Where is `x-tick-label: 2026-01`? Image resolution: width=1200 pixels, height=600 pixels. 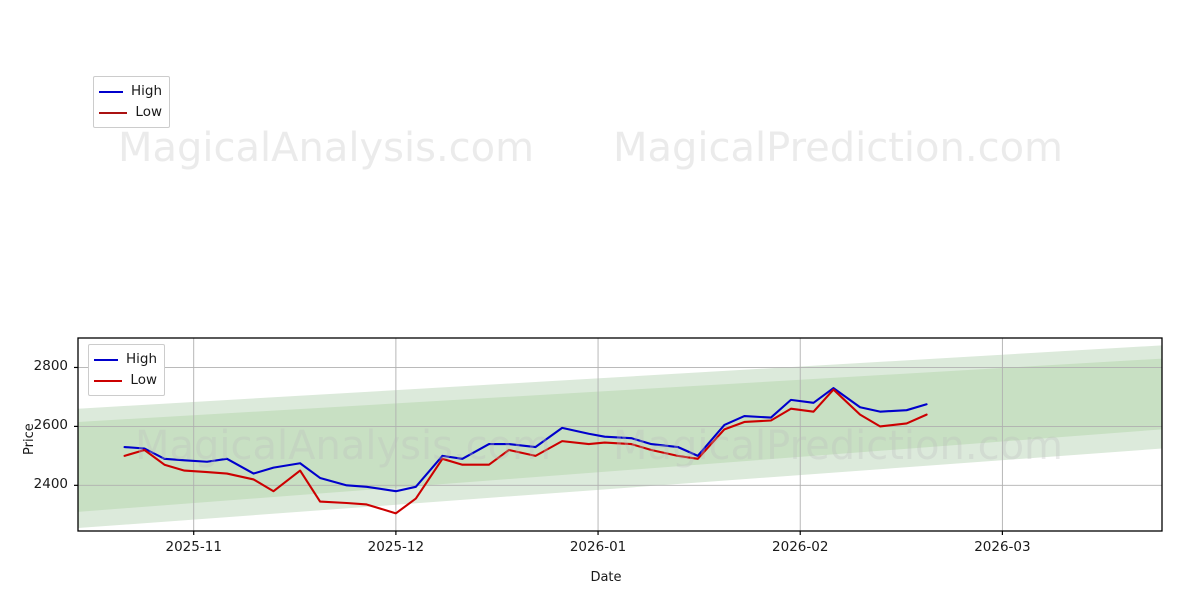 x-tick-label: 2026-01 is located at coordinates (598, 547).